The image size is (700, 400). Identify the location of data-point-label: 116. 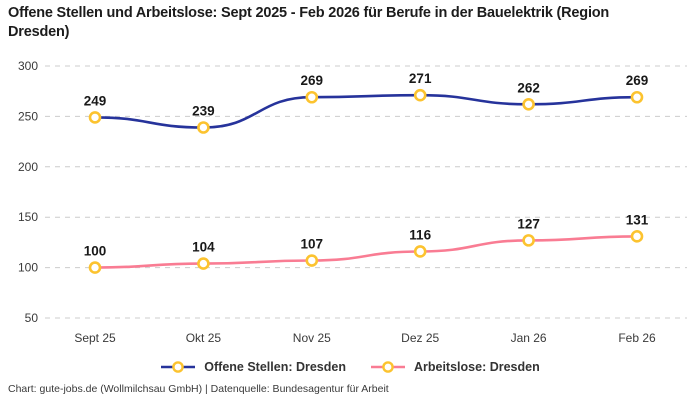
(420, 234).